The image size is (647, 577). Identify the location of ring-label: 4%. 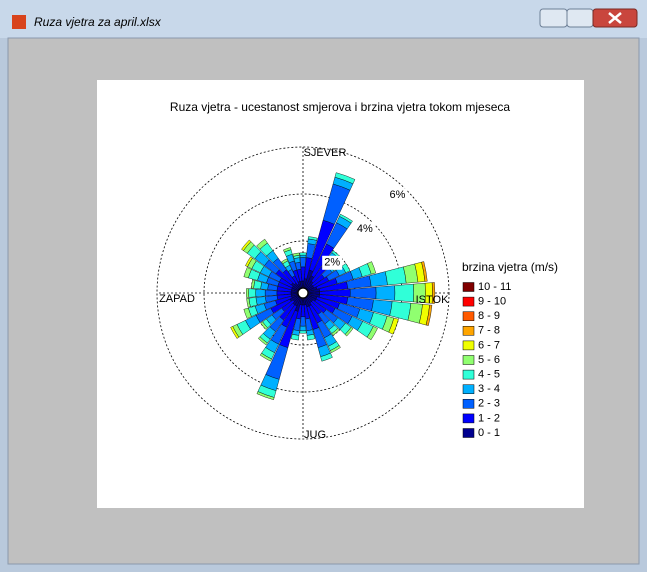
(365, 229).